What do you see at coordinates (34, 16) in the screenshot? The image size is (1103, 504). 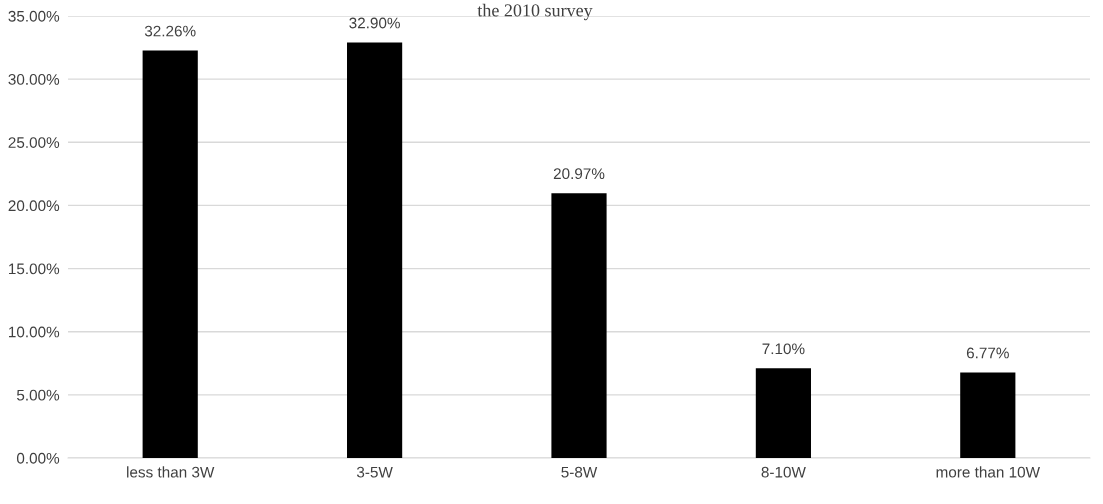 I see `y-tick-label: 35.00%` at bounding box center [34, 16].